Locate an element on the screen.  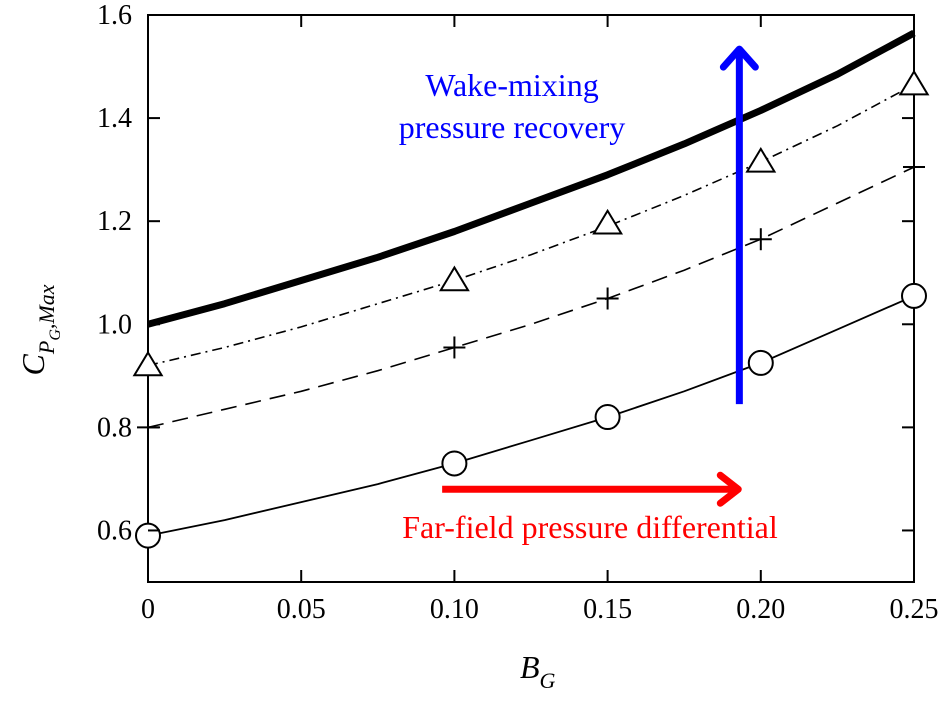
farfield-label: Far-field pressure differential is located at coordinates (590, 527).